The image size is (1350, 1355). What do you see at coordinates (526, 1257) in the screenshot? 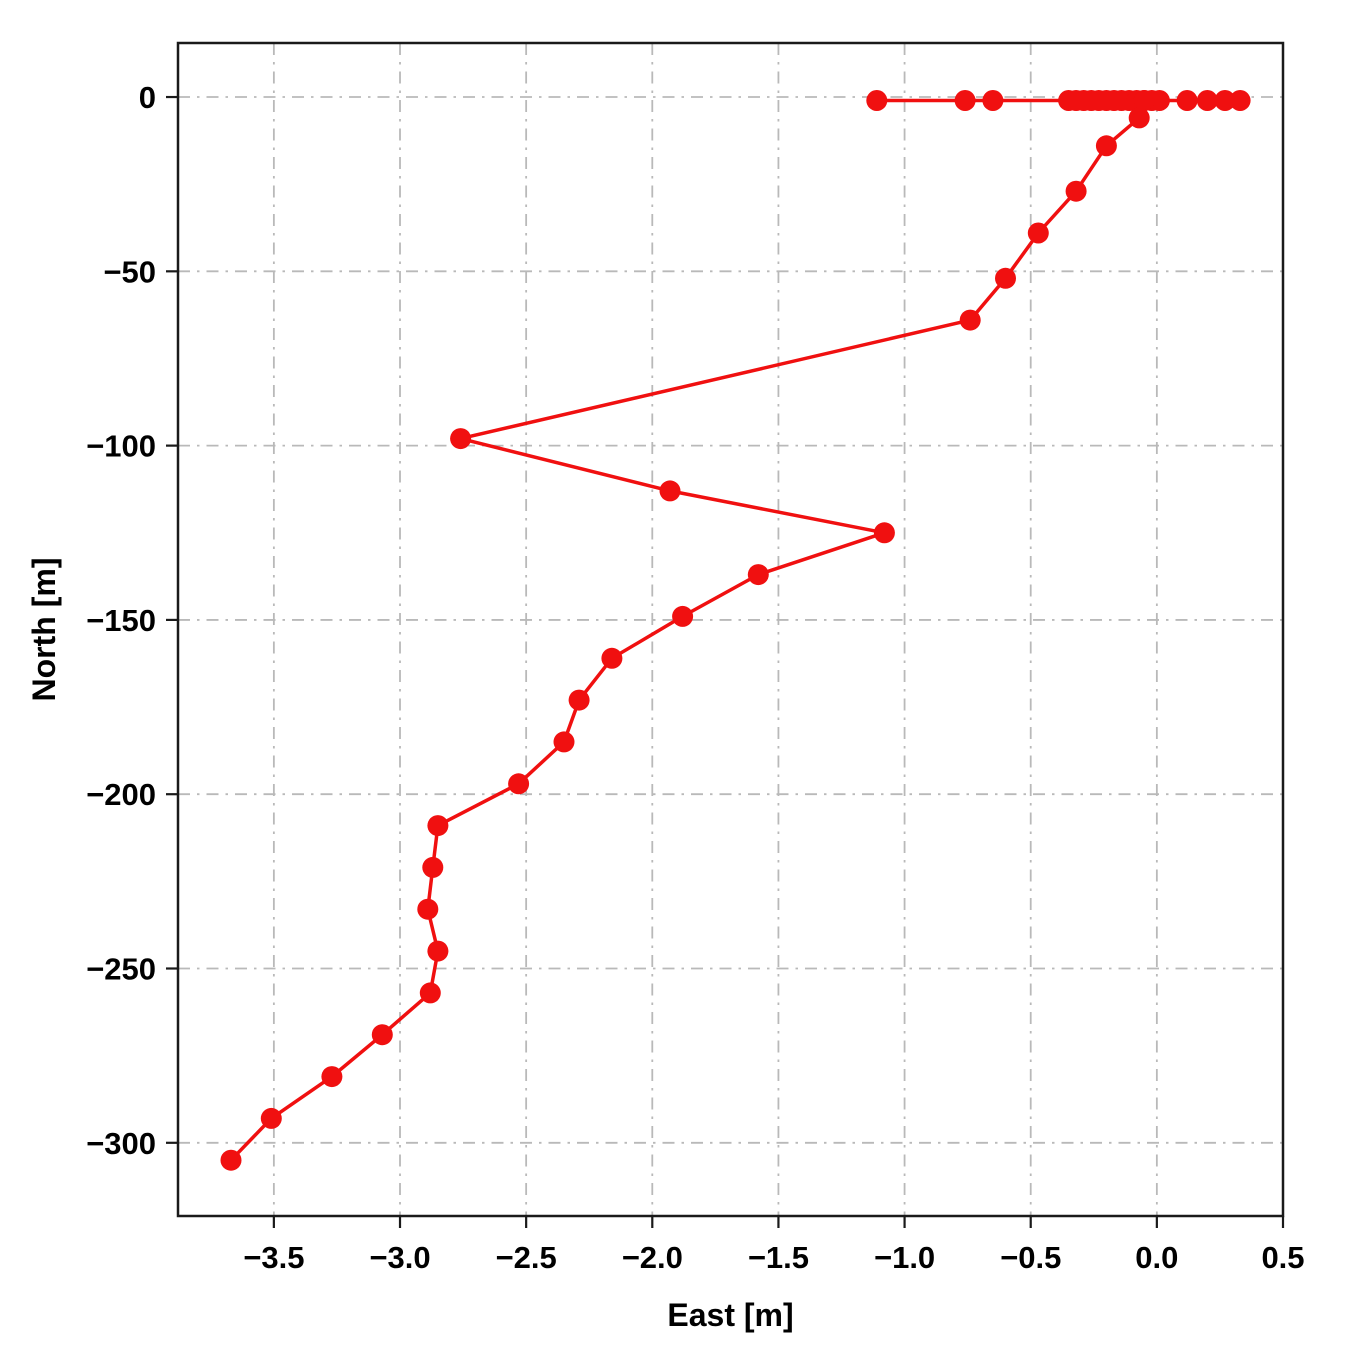
I see `x-tick-label: −2.5` at bounding box center [526, 1257].